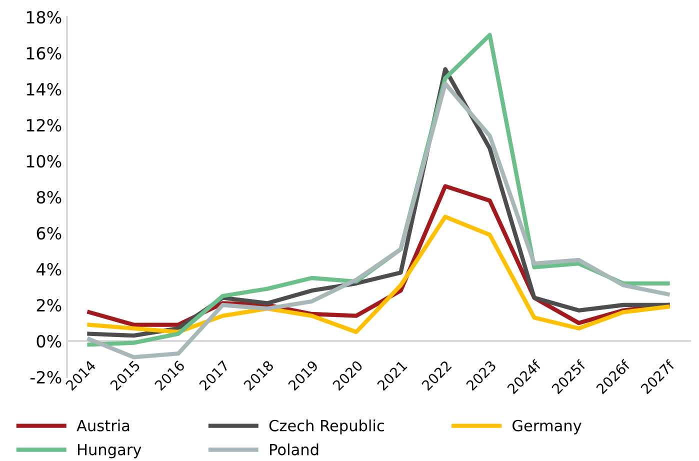 This screenshot has height=461, width=699. What do you see at coordinates (110, 451) in the screenshot?
I see `legend-label: Hungary` at bounding box center [110, 451].